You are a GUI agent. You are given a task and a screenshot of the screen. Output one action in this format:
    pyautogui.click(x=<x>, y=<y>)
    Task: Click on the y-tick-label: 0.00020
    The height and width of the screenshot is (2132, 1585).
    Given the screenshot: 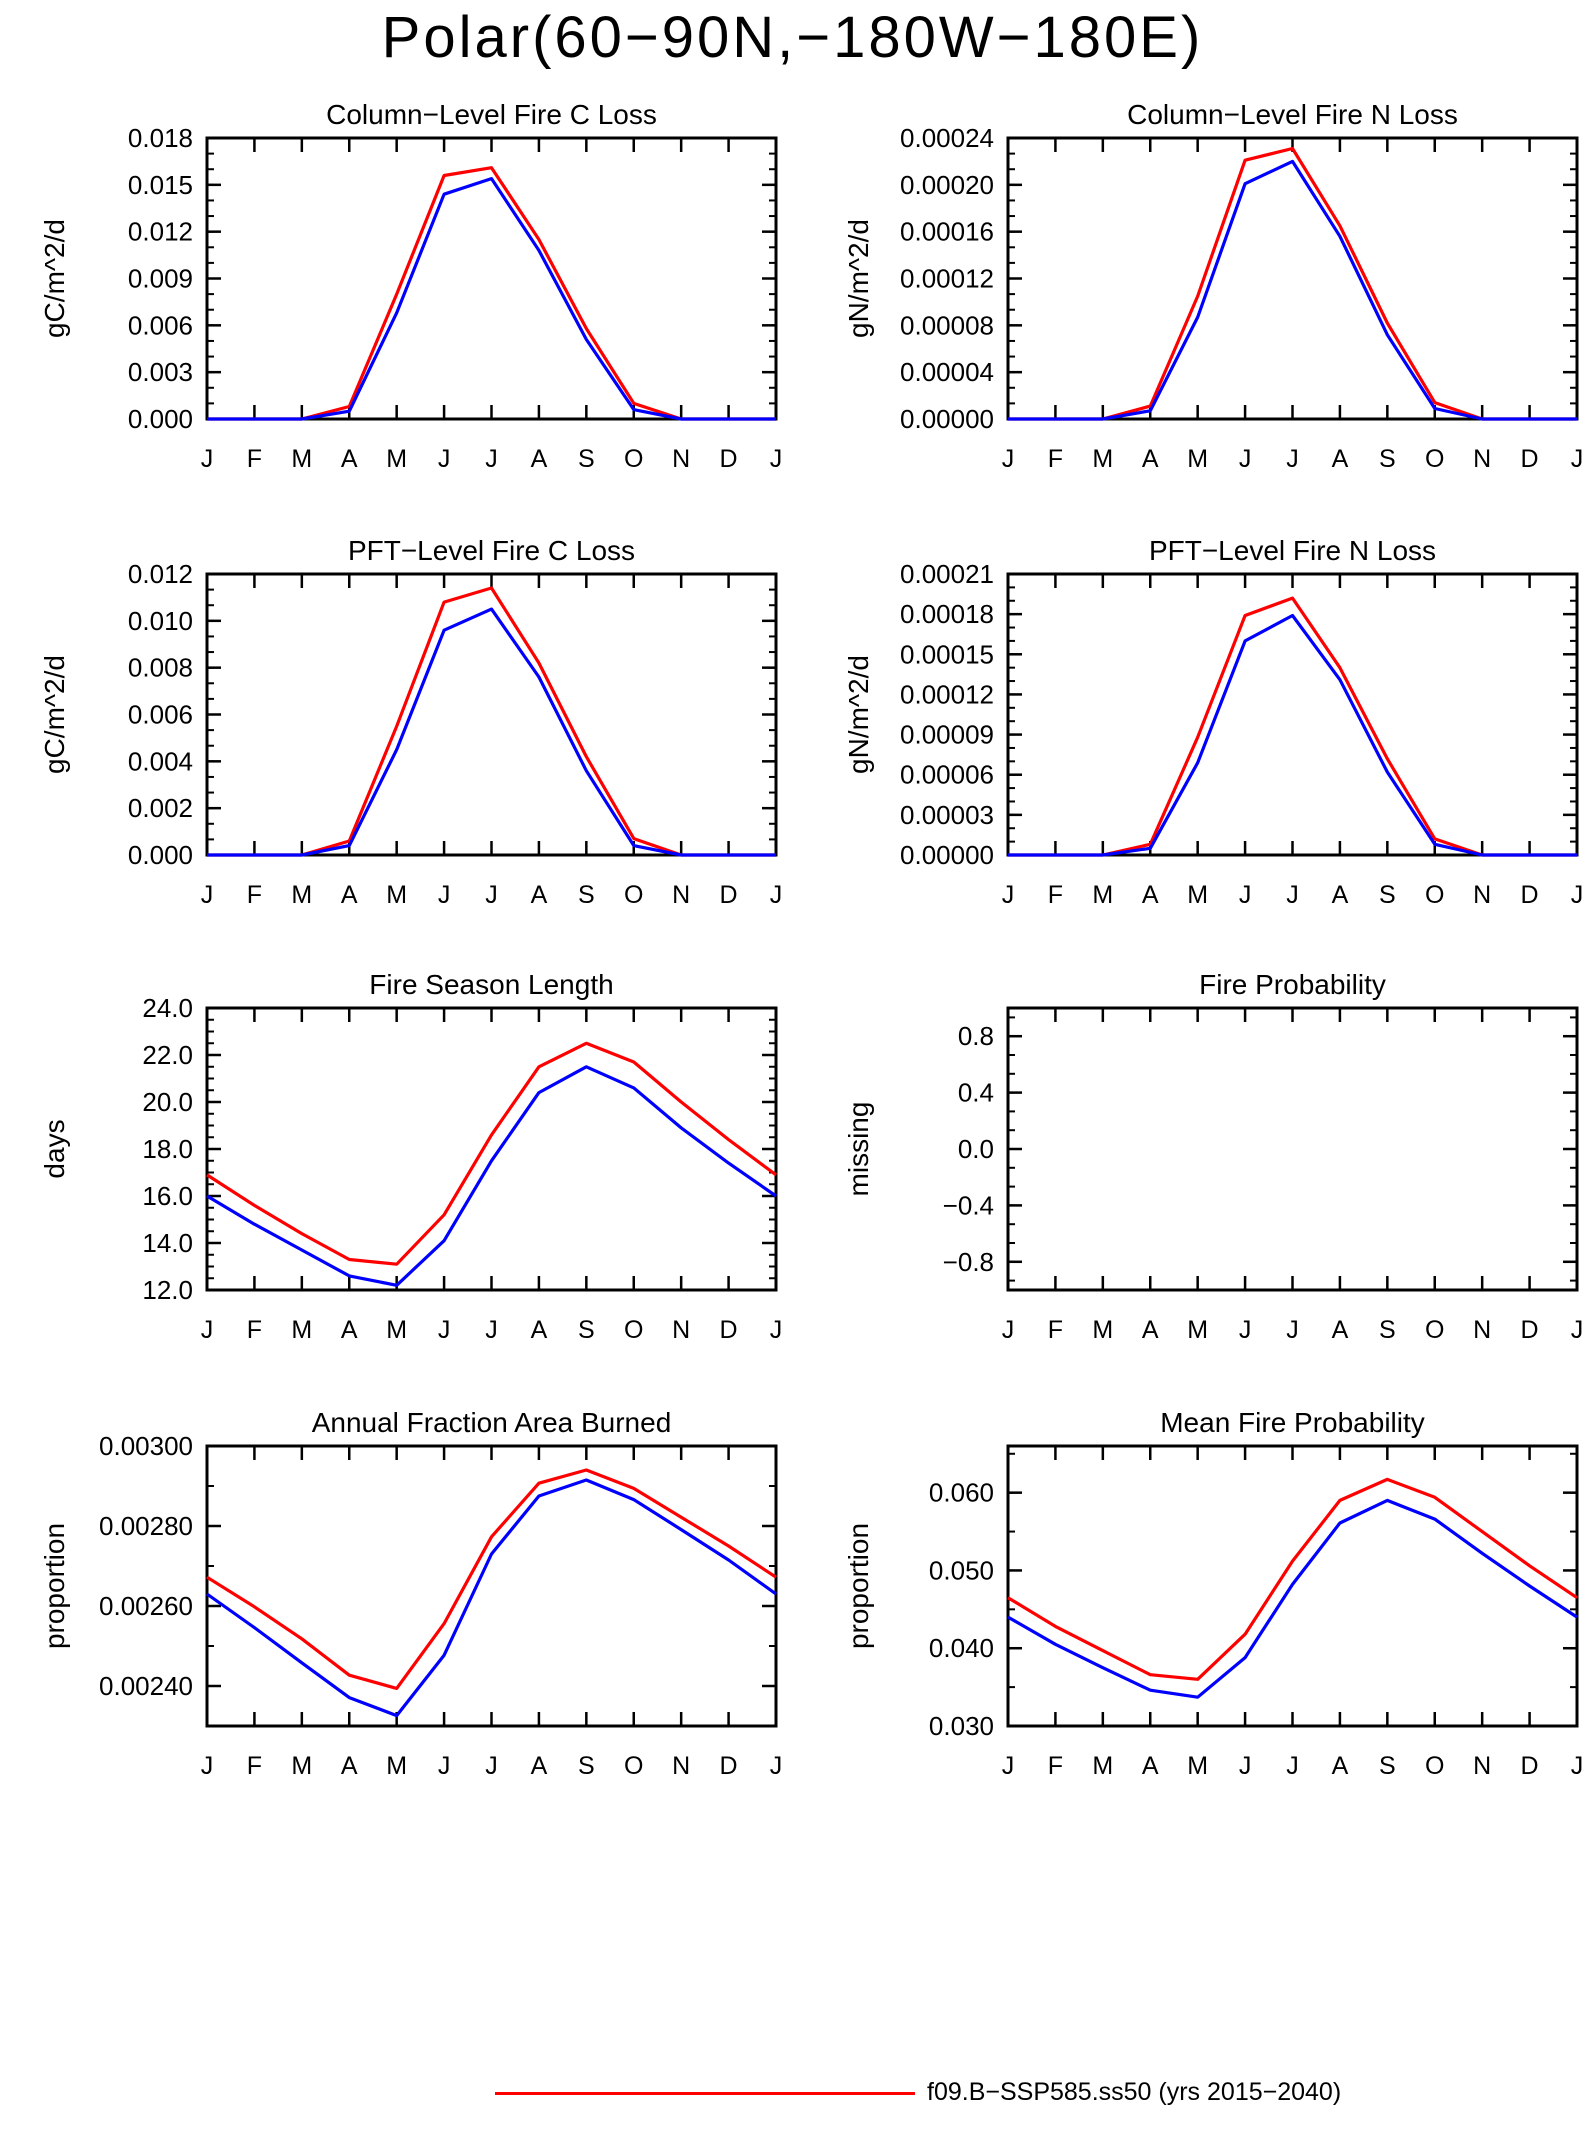 What is the action you would take?
    pyautogui.click(x=947, y=185)
    